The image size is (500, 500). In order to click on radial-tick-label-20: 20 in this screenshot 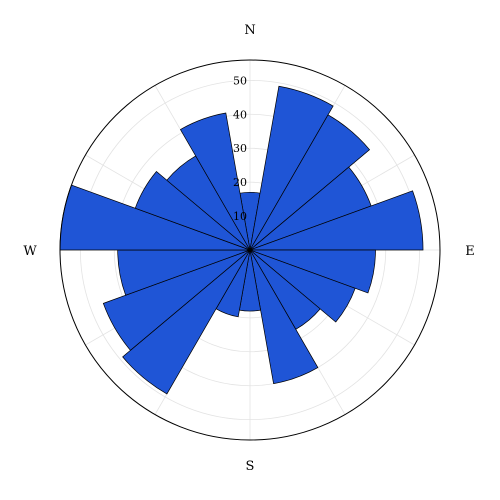, I will do `click(240, 182)`.